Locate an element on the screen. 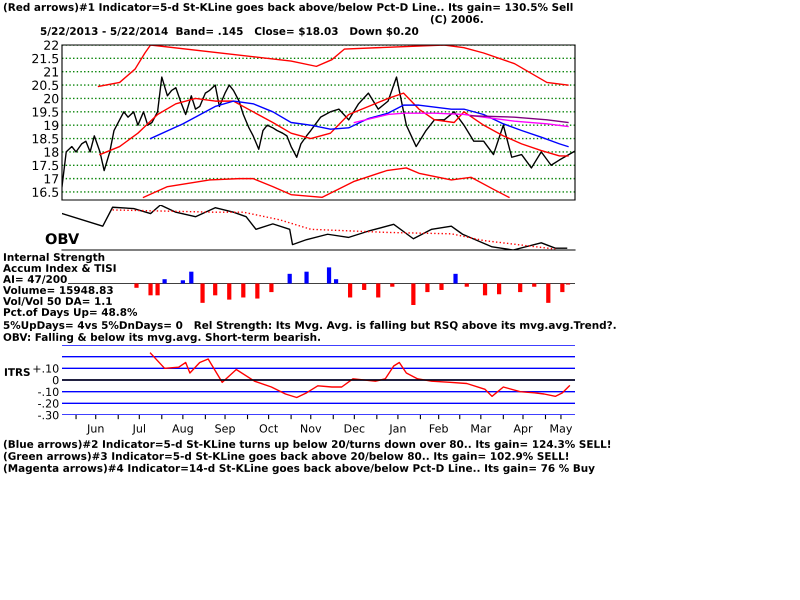  y-tick-label: 22 is located at coordinates (51, 45).